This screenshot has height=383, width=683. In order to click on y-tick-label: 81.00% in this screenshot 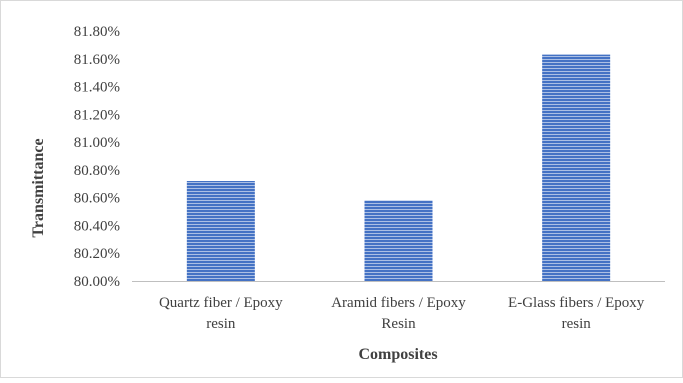, I will do `click(97, 143)`.